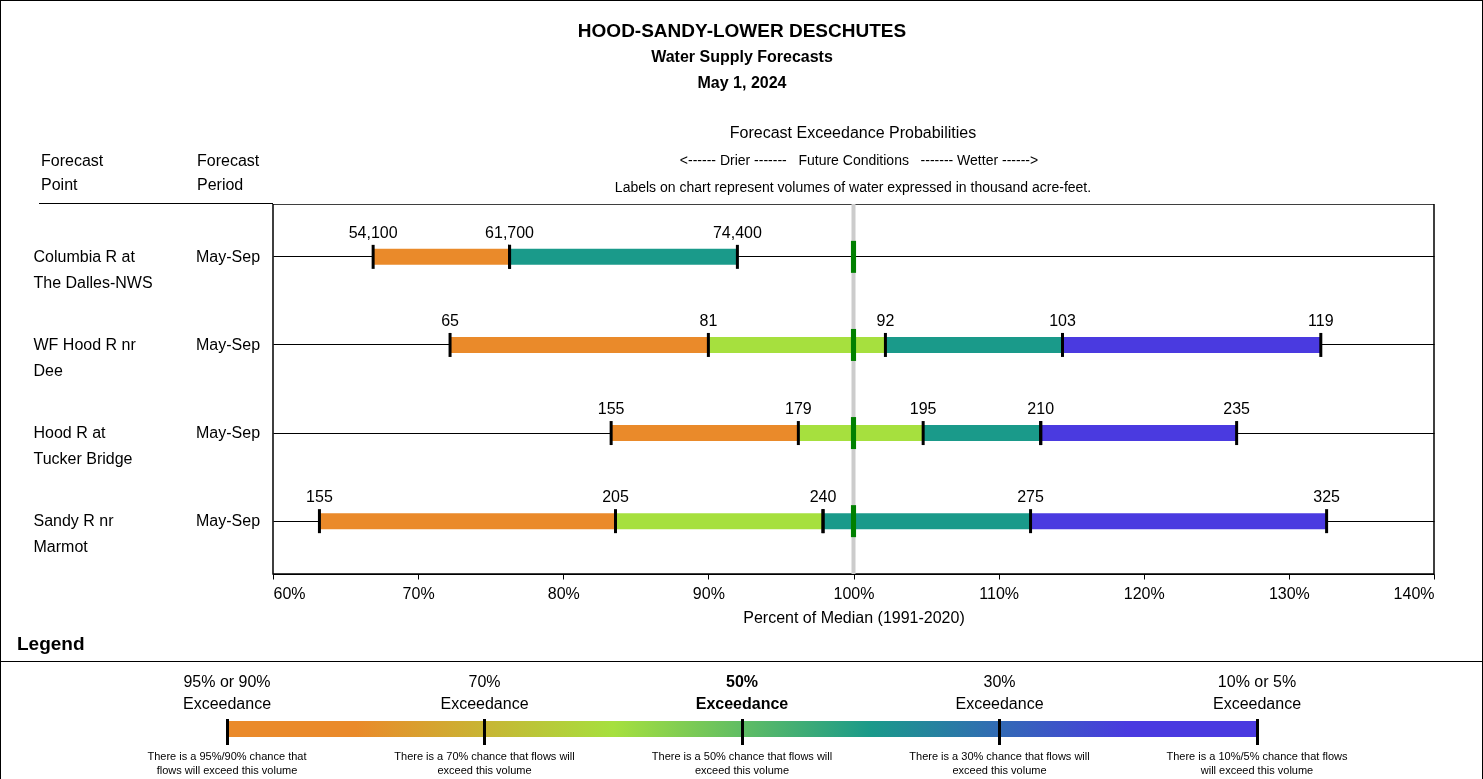 This screenshot has height=779, width=1483. I want to click on text: 70% Exceedance, so click(484, 693).